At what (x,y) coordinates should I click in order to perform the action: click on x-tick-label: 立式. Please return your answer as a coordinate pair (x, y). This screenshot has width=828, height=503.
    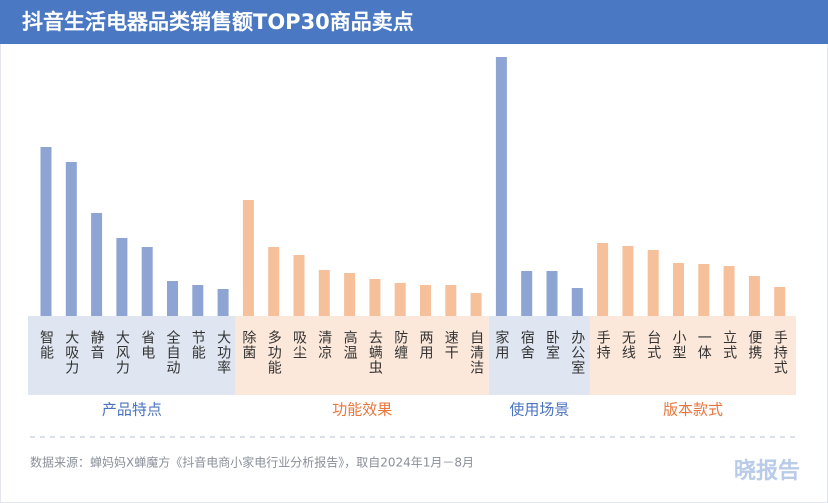
    Looking at the image, I should click on (729, 345).